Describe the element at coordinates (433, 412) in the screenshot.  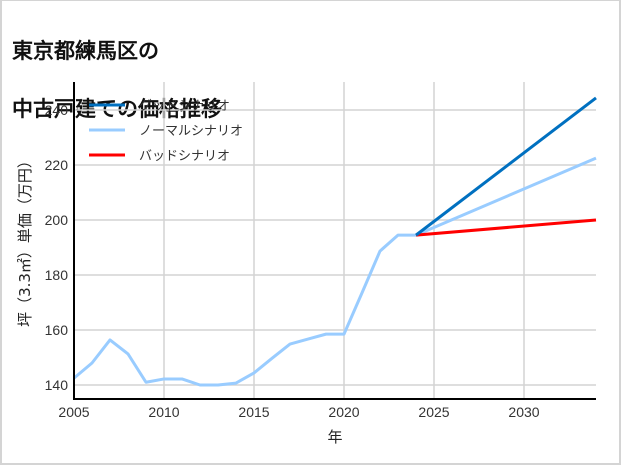
I see `x-tick-label: 2025` at that location.